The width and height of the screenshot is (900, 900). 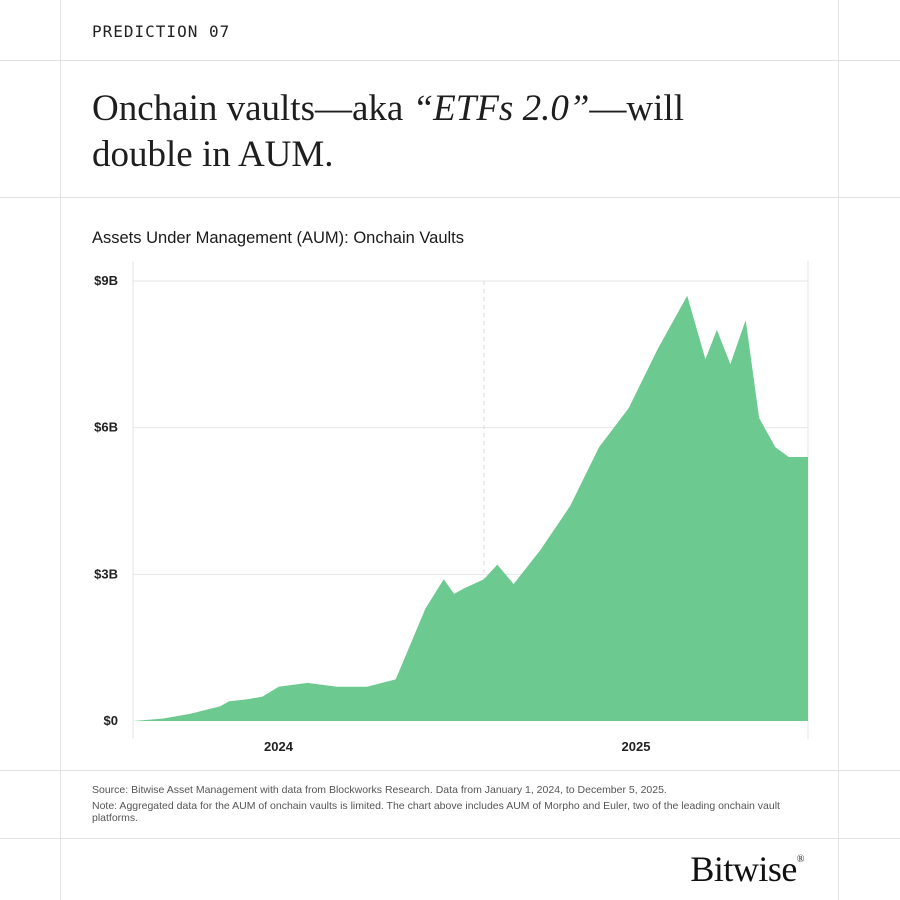 I want to click on headline-part-1: Onchain vaults—aka, so click(x=252, y=108).